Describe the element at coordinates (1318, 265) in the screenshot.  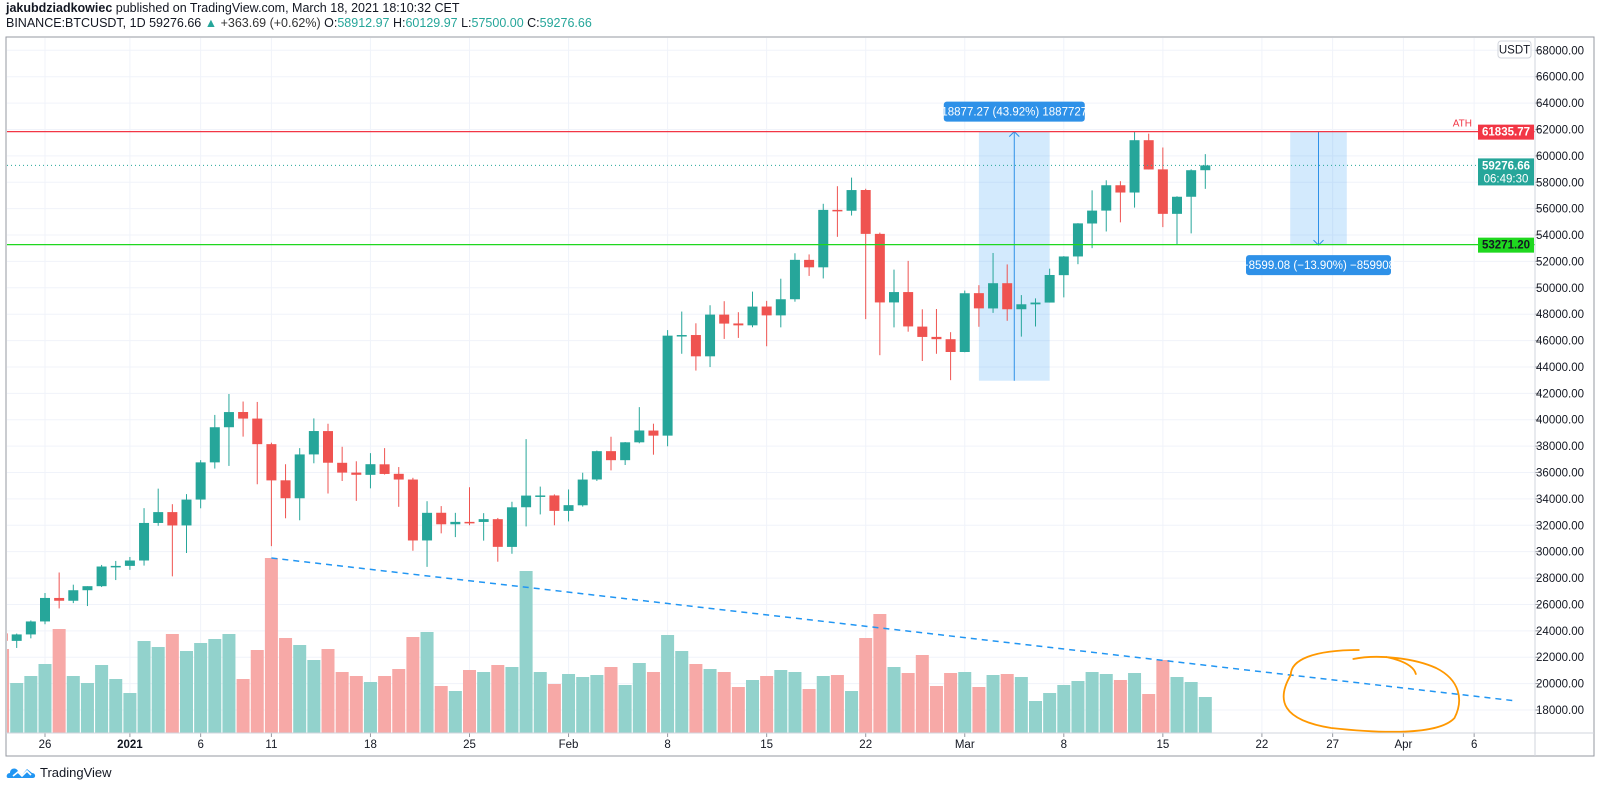
I see `measure-label-box` at that location.